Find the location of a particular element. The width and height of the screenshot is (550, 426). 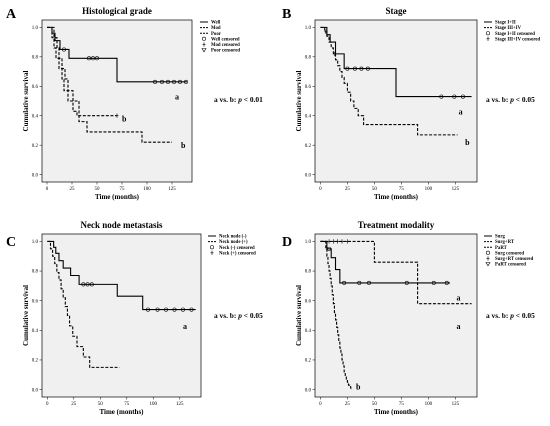

legend-item: Well censored is located at coordinates (225, 39).